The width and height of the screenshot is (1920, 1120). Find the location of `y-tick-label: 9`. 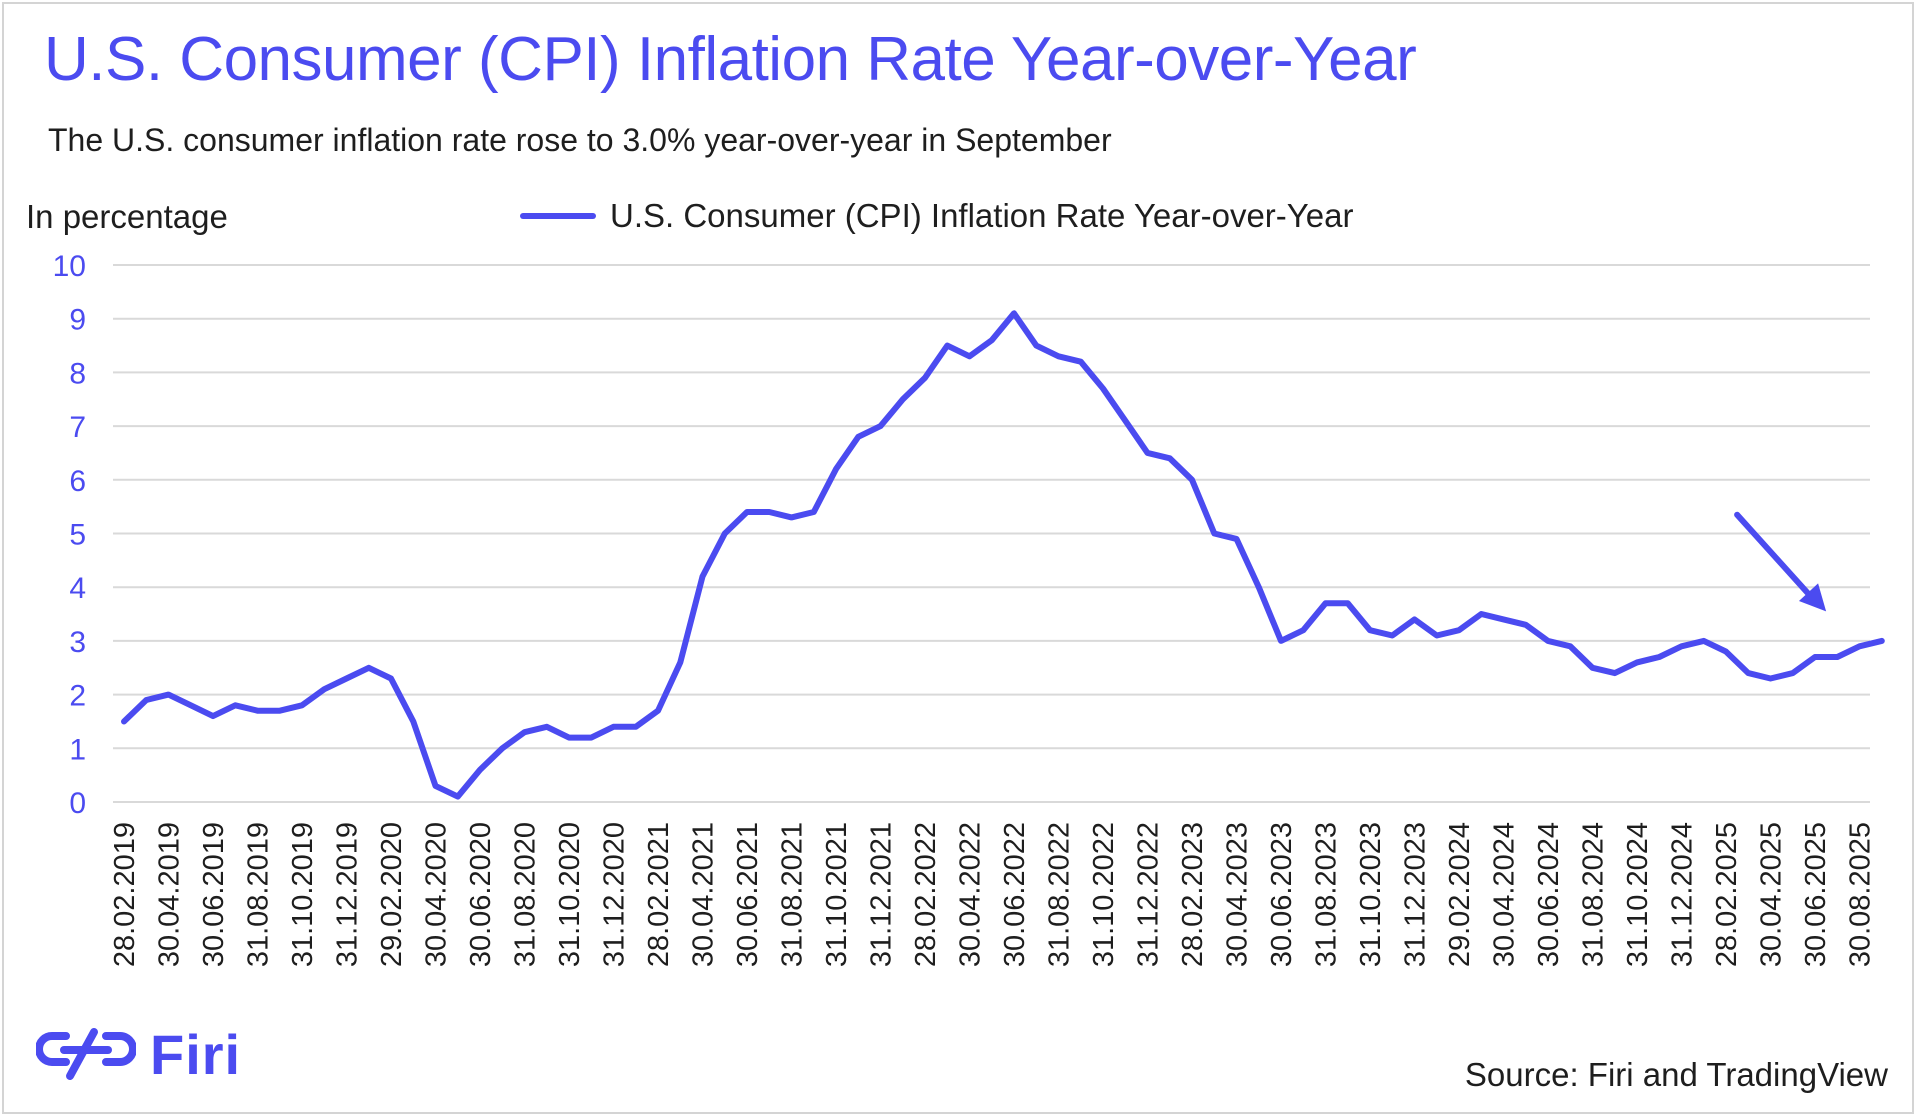

y-tick-label: 9 is located at coordinates (77, 320).